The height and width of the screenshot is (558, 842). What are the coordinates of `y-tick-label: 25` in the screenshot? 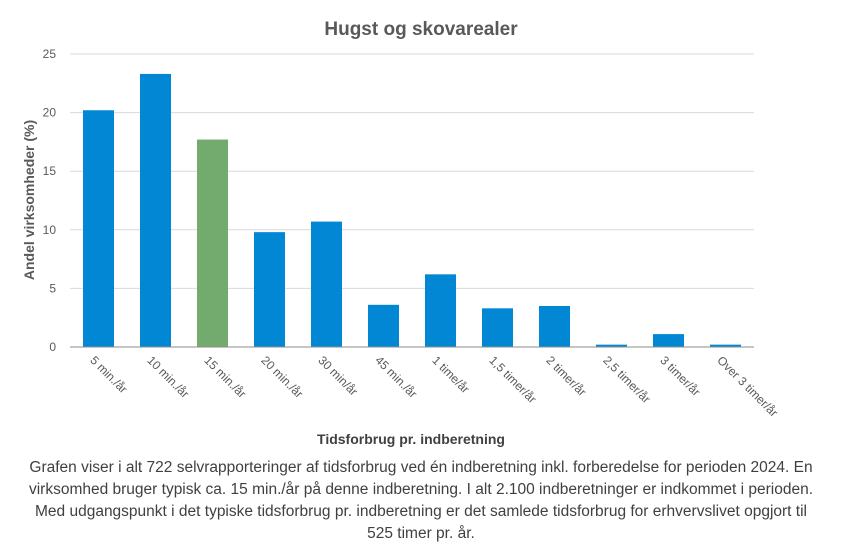 It's located at (50, 54).